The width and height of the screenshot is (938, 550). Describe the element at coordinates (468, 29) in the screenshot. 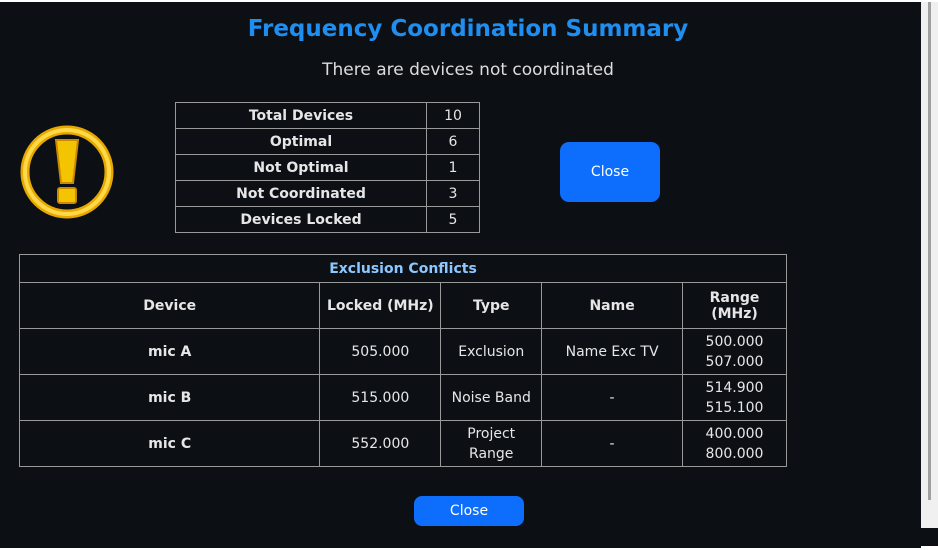

I see `dialog-title: Frequency Coordination Summary` at that location.